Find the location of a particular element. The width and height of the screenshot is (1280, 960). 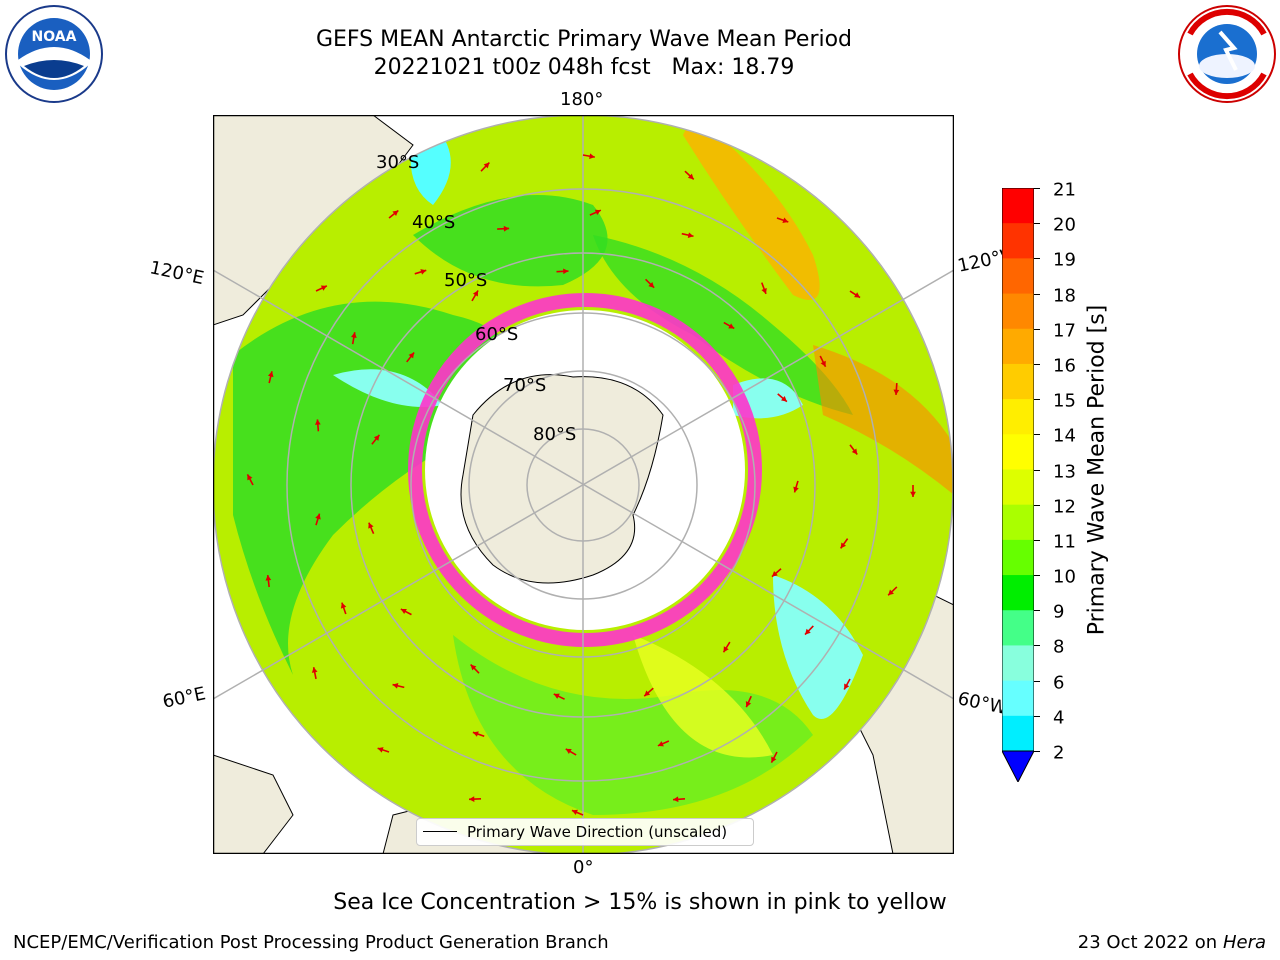

nws-logo is located at coordinates (1227, 54).